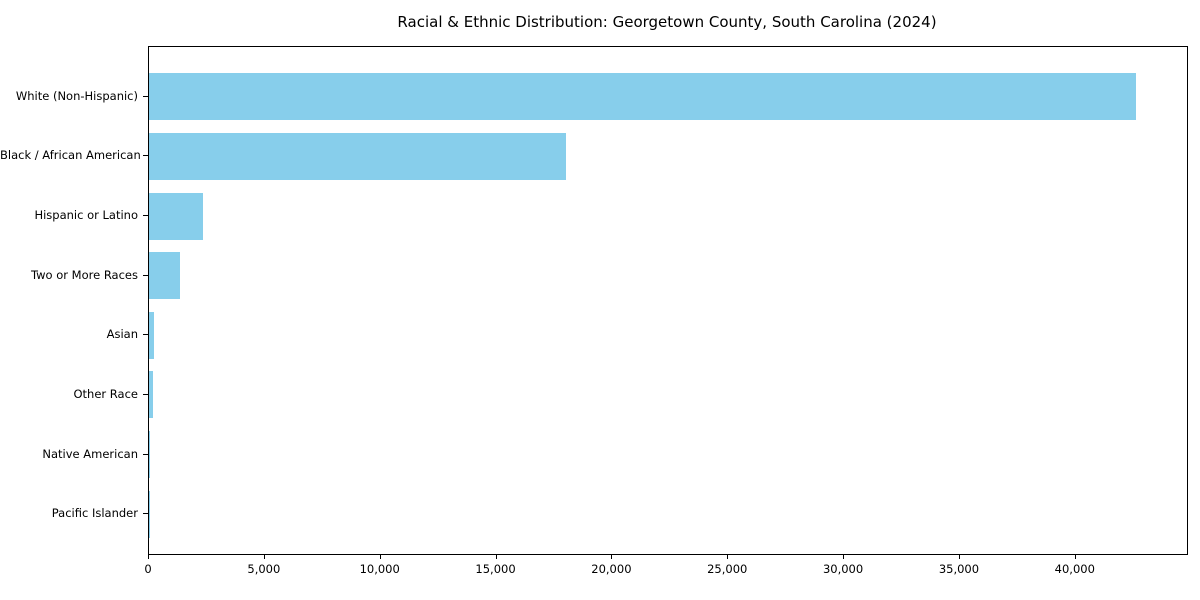  Describe the element at coordinates (843, 569) in the screenshot. I see `x-tick-label-30000: 30,000` at that location.